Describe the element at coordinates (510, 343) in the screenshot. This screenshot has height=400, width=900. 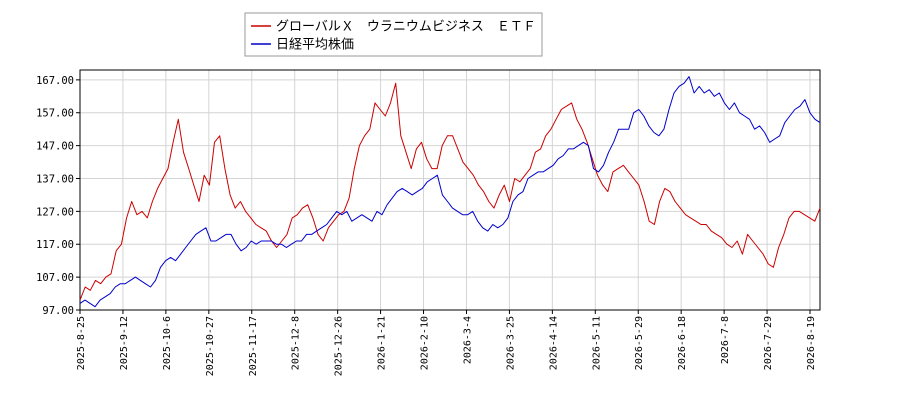
I see `x-tick-label: 2026-3-25` at that location.